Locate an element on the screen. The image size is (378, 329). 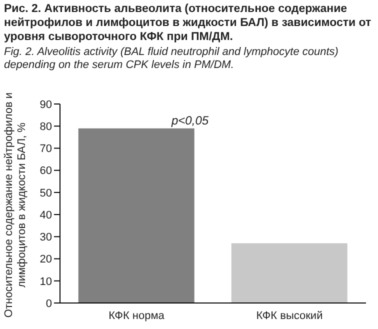
x-tick-label: КФК норма is located at coordinates (137, 316).